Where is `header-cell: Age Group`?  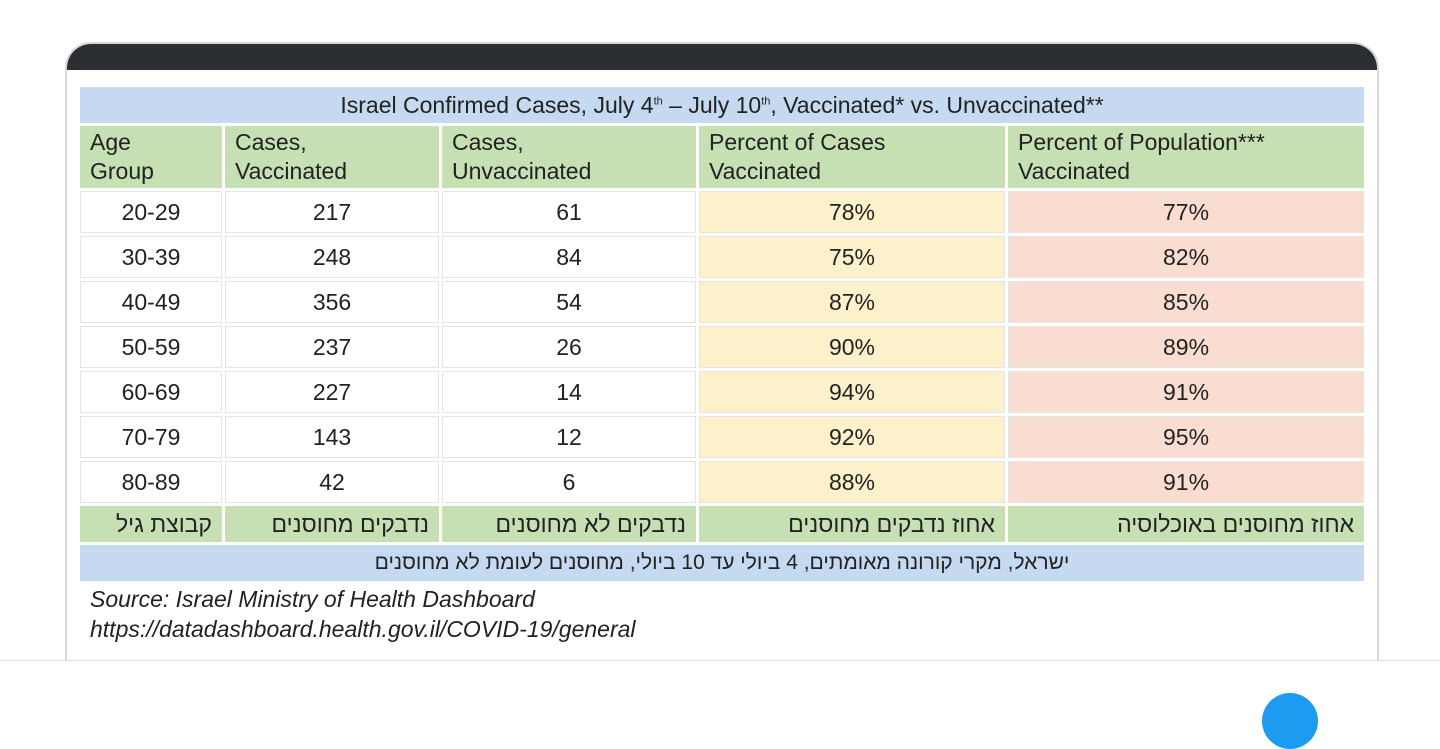
header-cell: Age Group is located at coordinates (151, 157).